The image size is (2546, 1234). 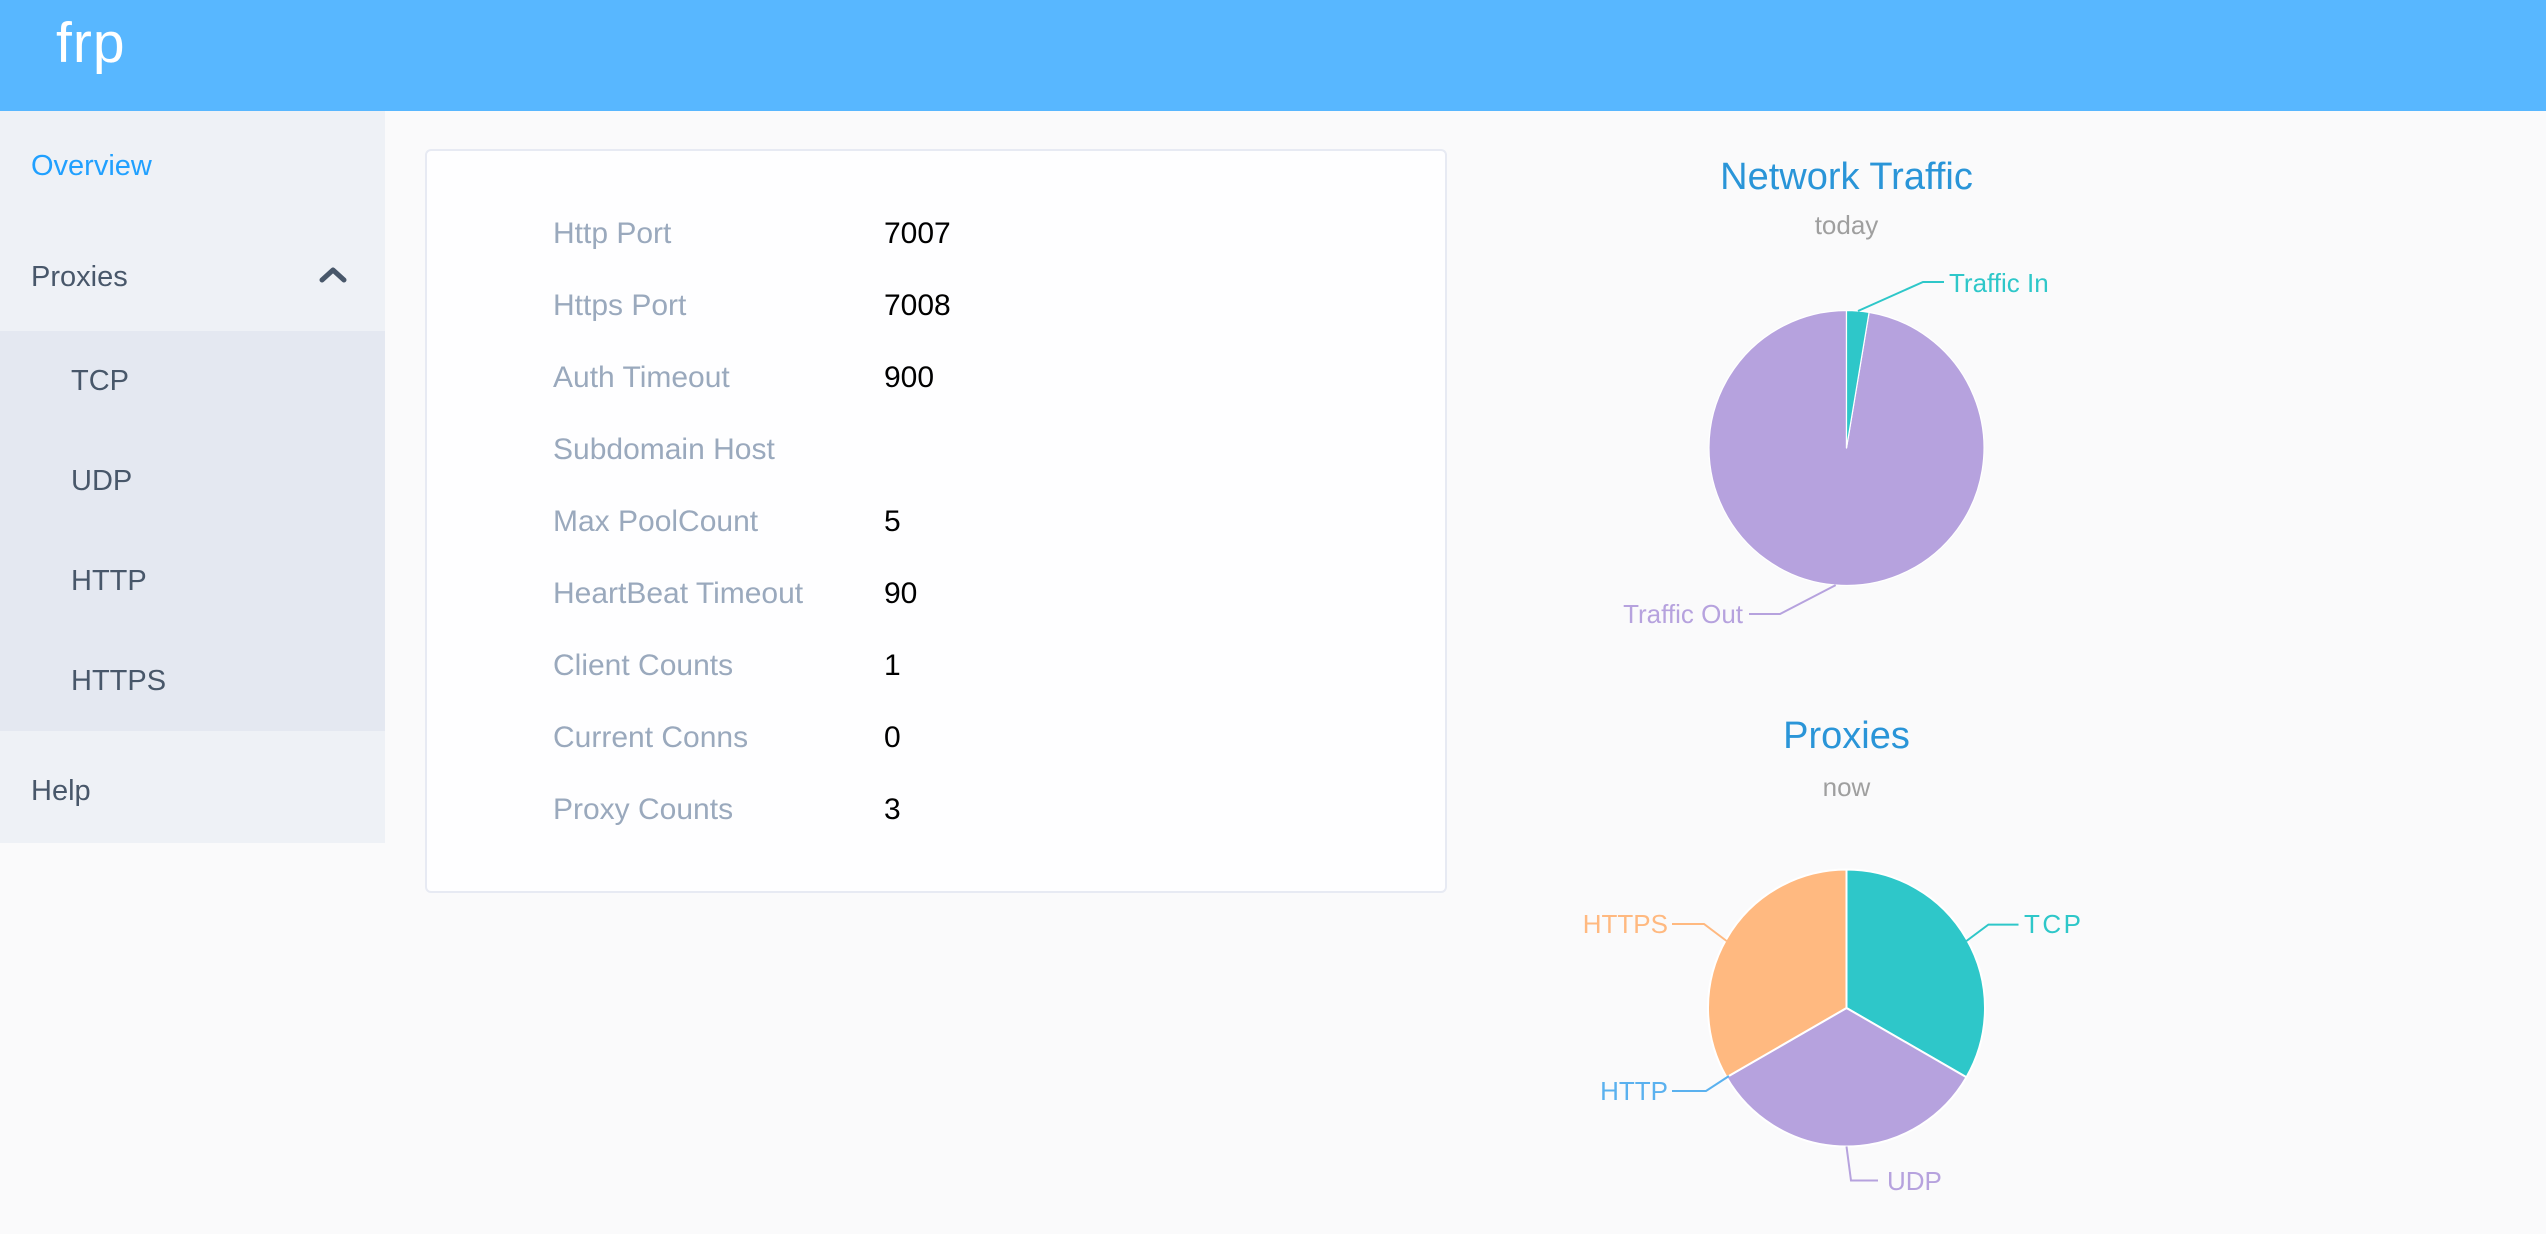 I want to click on svg-text: HTTPS, so click(x=1625, y=924).